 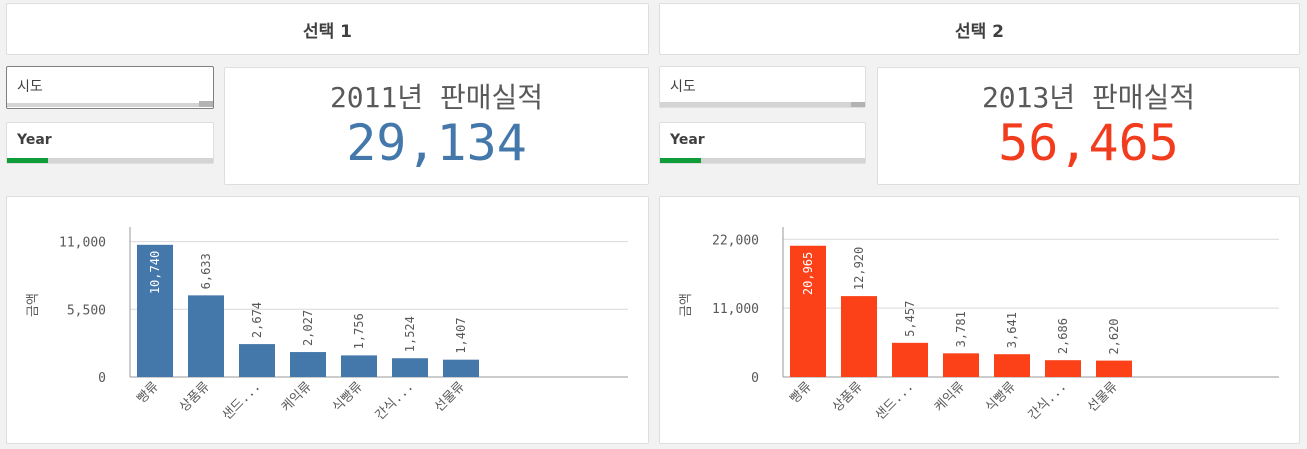 I want to click on filter-sido-1-label: 시도, so click(x=30, y=87).